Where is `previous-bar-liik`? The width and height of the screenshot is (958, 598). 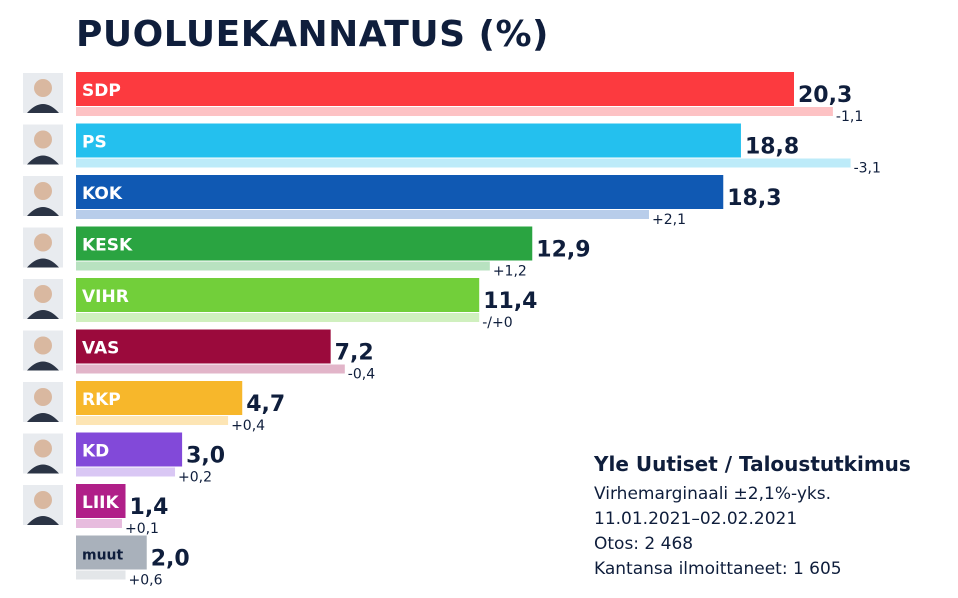
previous-bar-liik is located at coordinates (99, 523).